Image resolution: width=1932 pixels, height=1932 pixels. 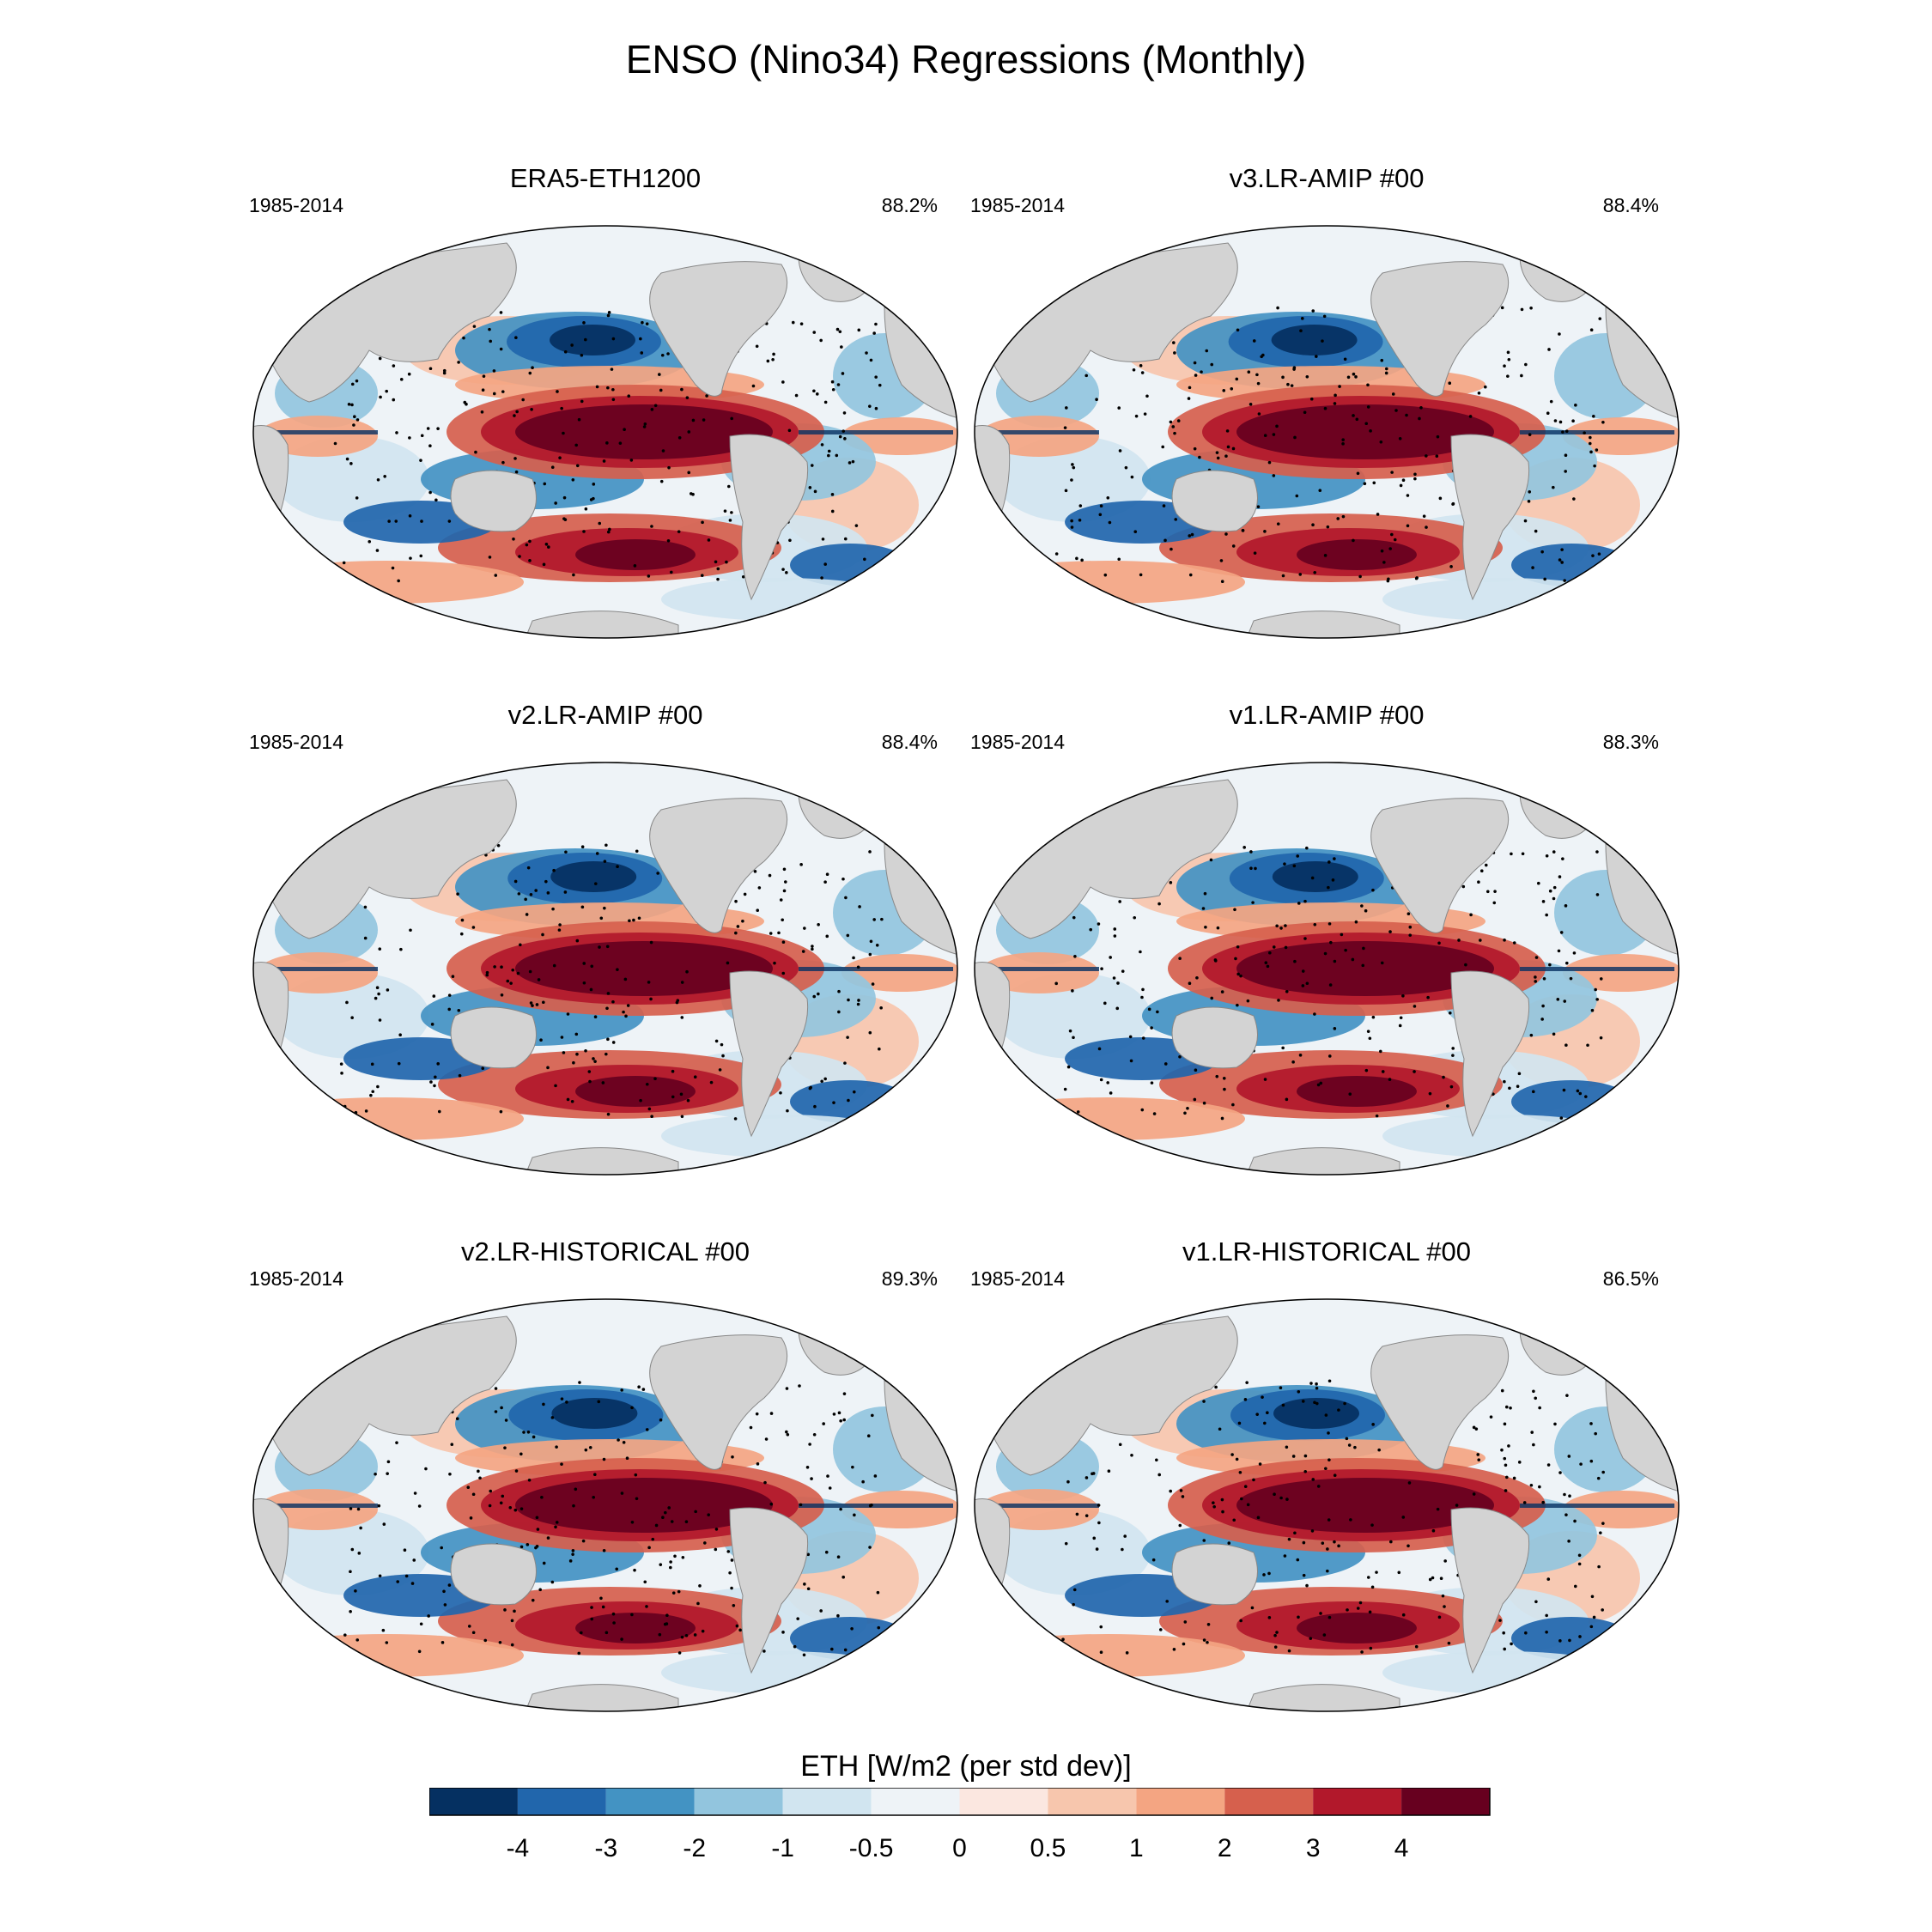 I want to click on panel-pattern-correlation: 86.5%, so click(x=1631, y=1279).